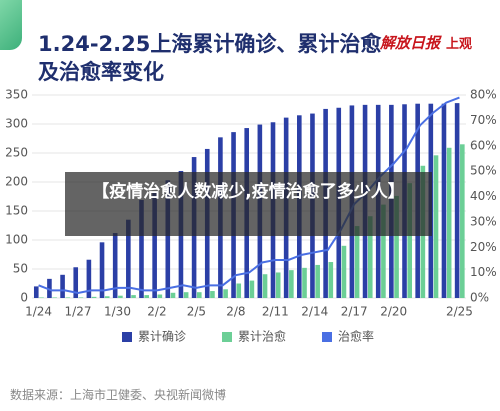 The image size is (500, 411). I want to click on y2-tick-label: 20%, so click(483, 247).